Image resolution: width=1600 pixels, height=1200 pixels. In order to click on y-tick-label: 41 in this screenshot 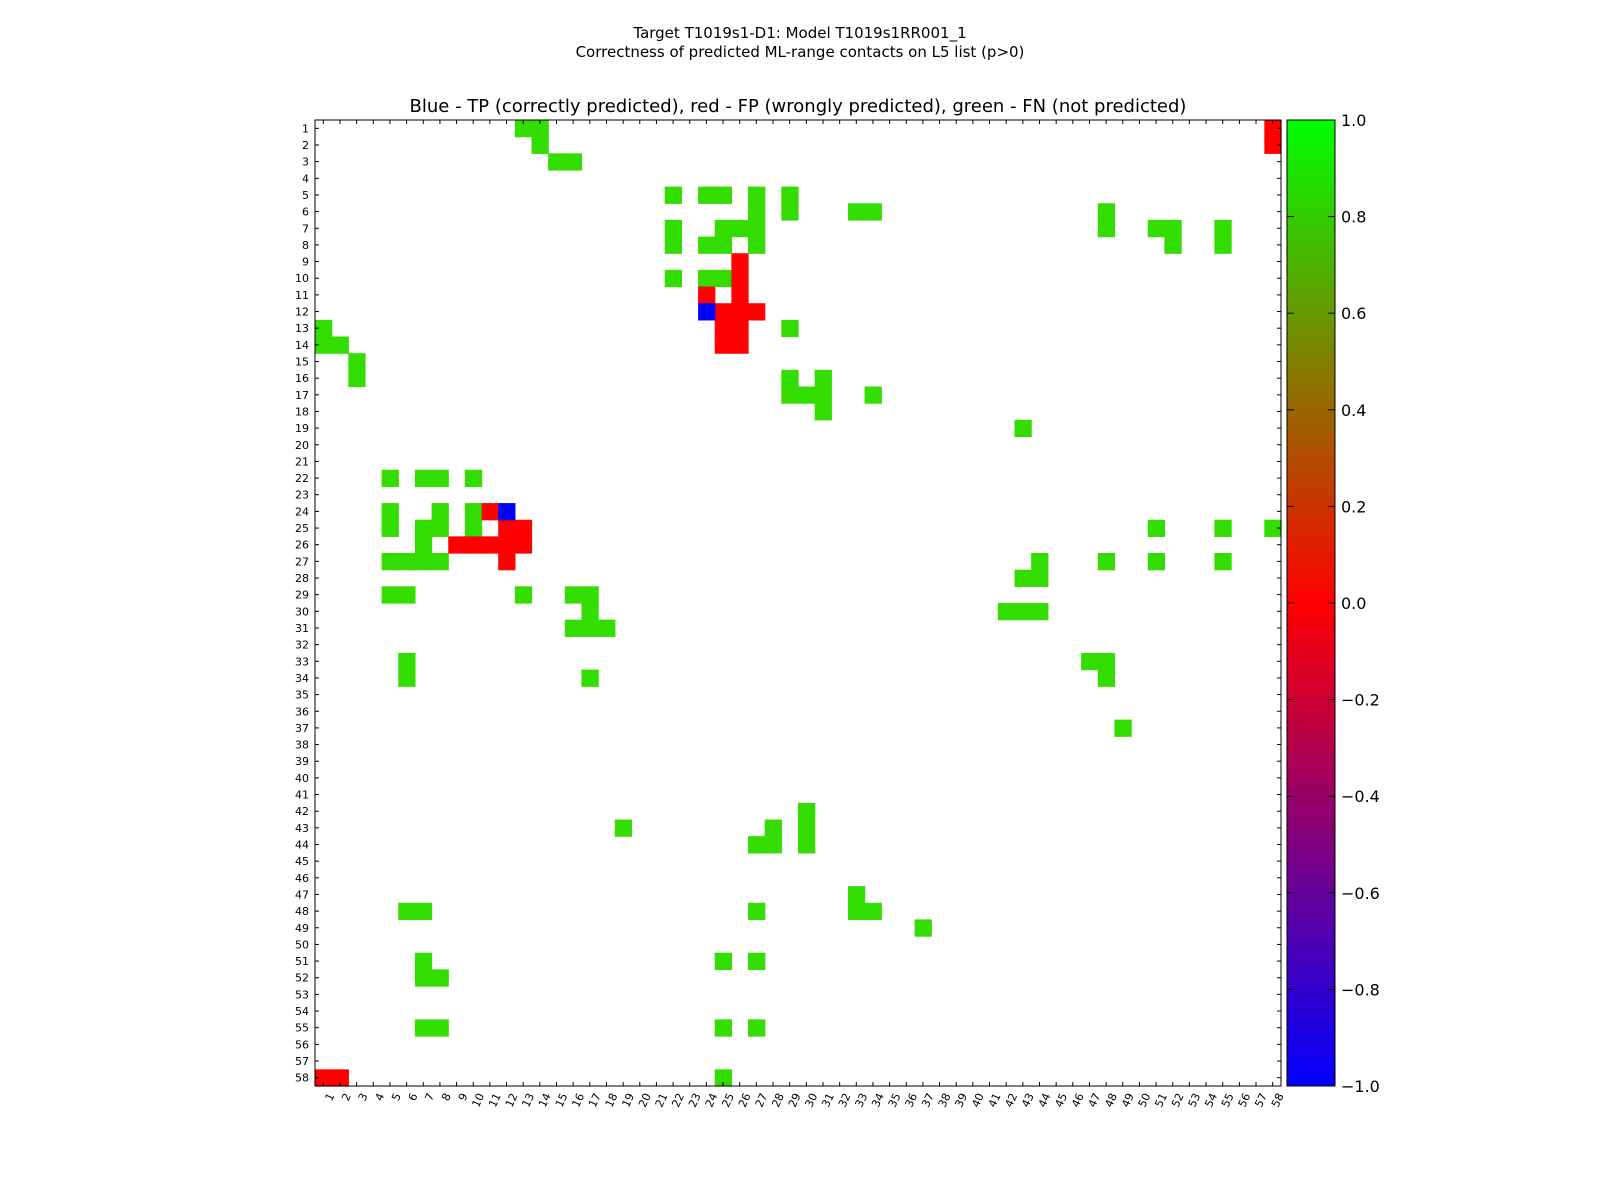, I will do `click(302, 795)`.